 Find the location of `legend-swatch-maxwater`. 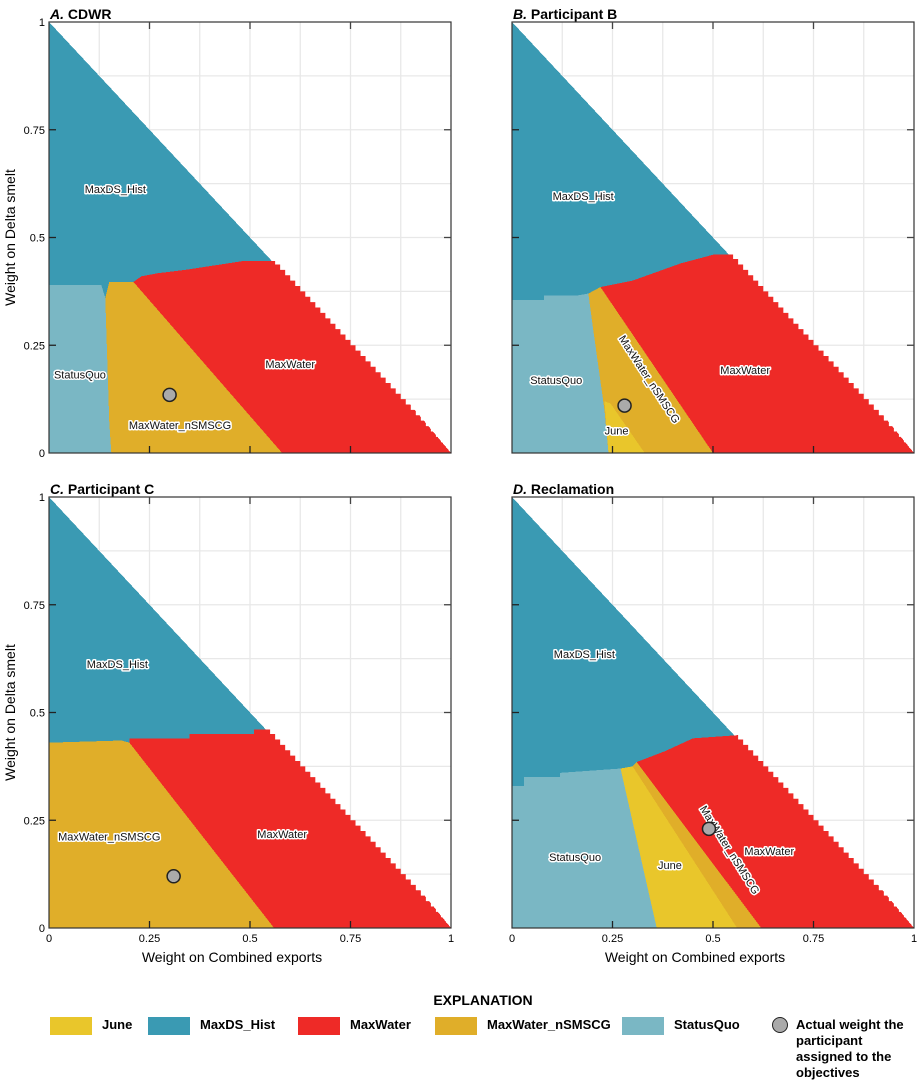

legend-swatch-maxwater is located at coordinates (319, 1026).